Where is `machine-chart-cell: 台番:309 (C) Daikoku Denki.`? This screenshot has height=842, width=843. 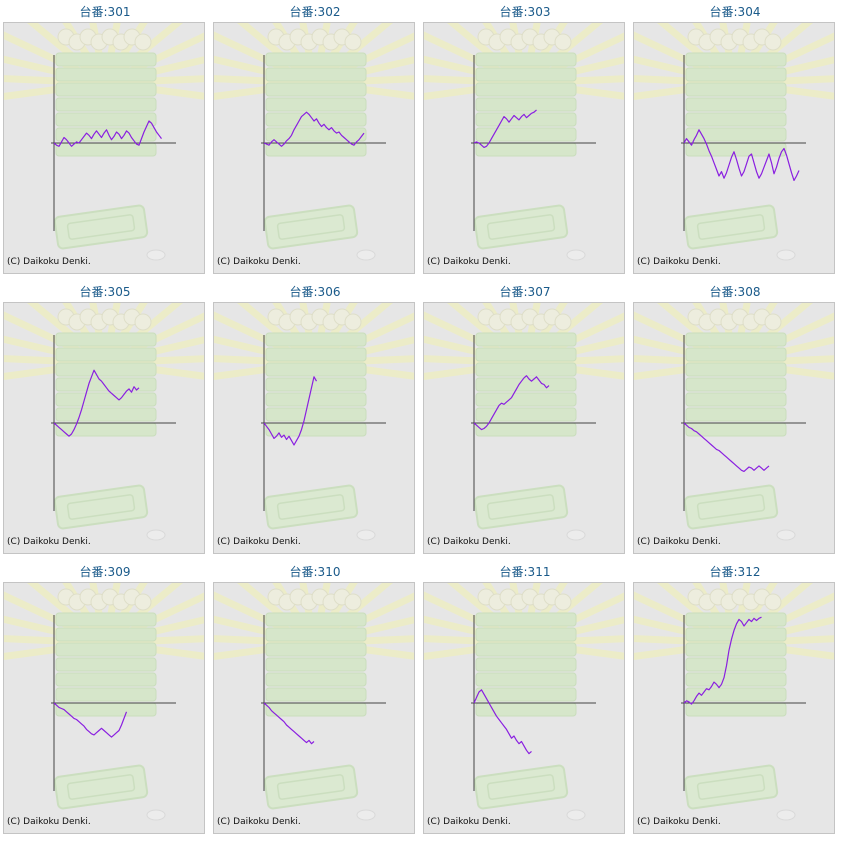
machine-chart-cell: 台番:309 (C) Daikoku Denki. is located at coordinates (105, 700).